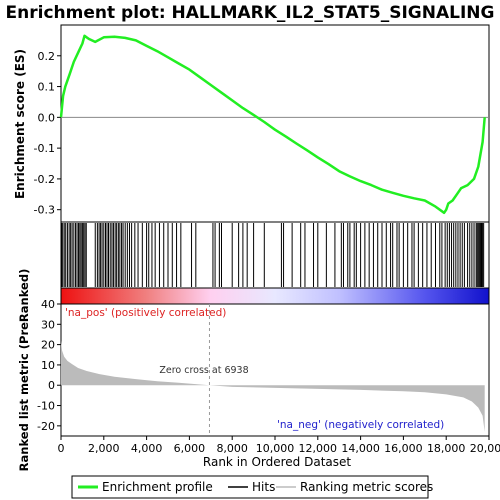 Image resolution: width=500 pixels, height=500 pixels. Describe the element at coordinates (190, 448) in the screenshot. I see `x-tick-label: 6,000` at that location.